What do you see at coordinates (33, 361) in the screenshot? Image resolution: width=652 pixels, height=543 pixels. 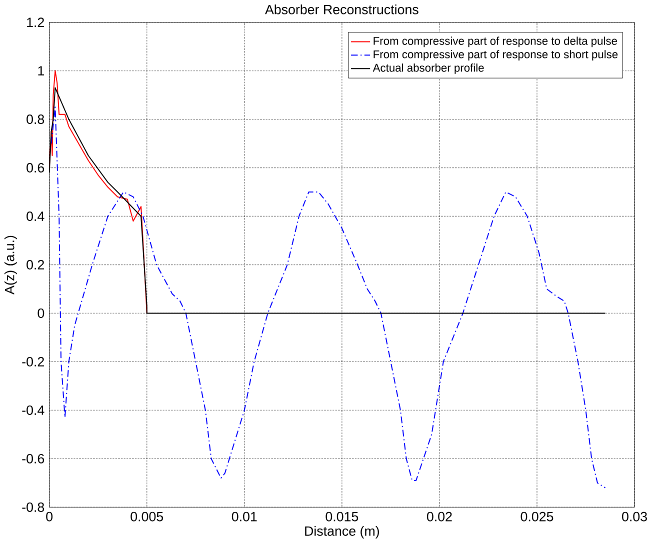 I see `y-tick-label: -0.2` at bounding box center [33, 361].